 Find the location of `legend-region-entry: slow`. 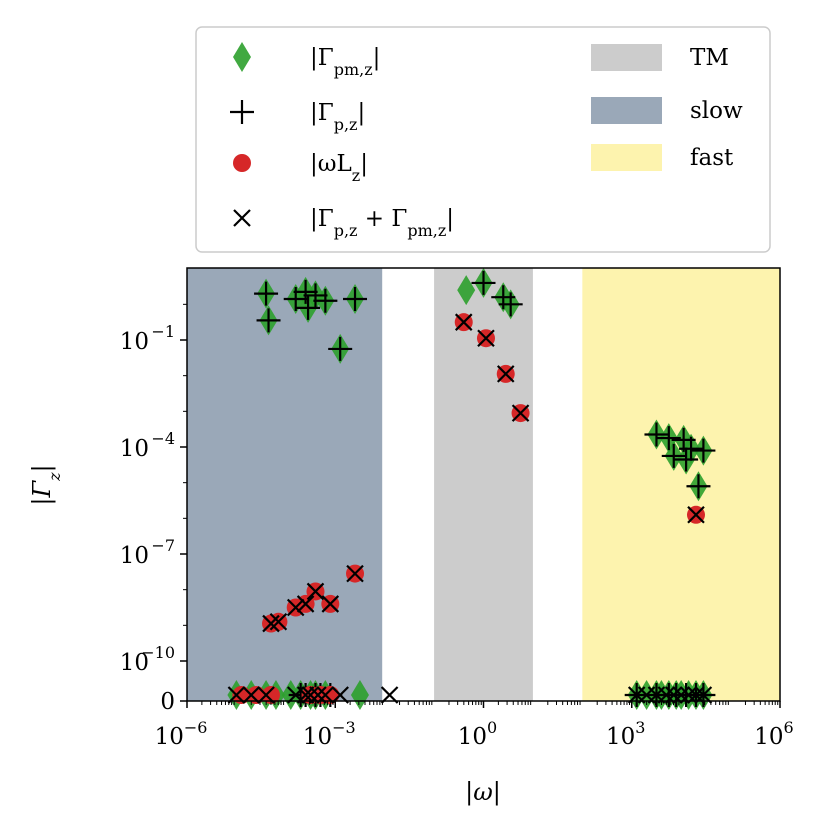

legend-region-entry: slow is located at coordinates (667, 110).